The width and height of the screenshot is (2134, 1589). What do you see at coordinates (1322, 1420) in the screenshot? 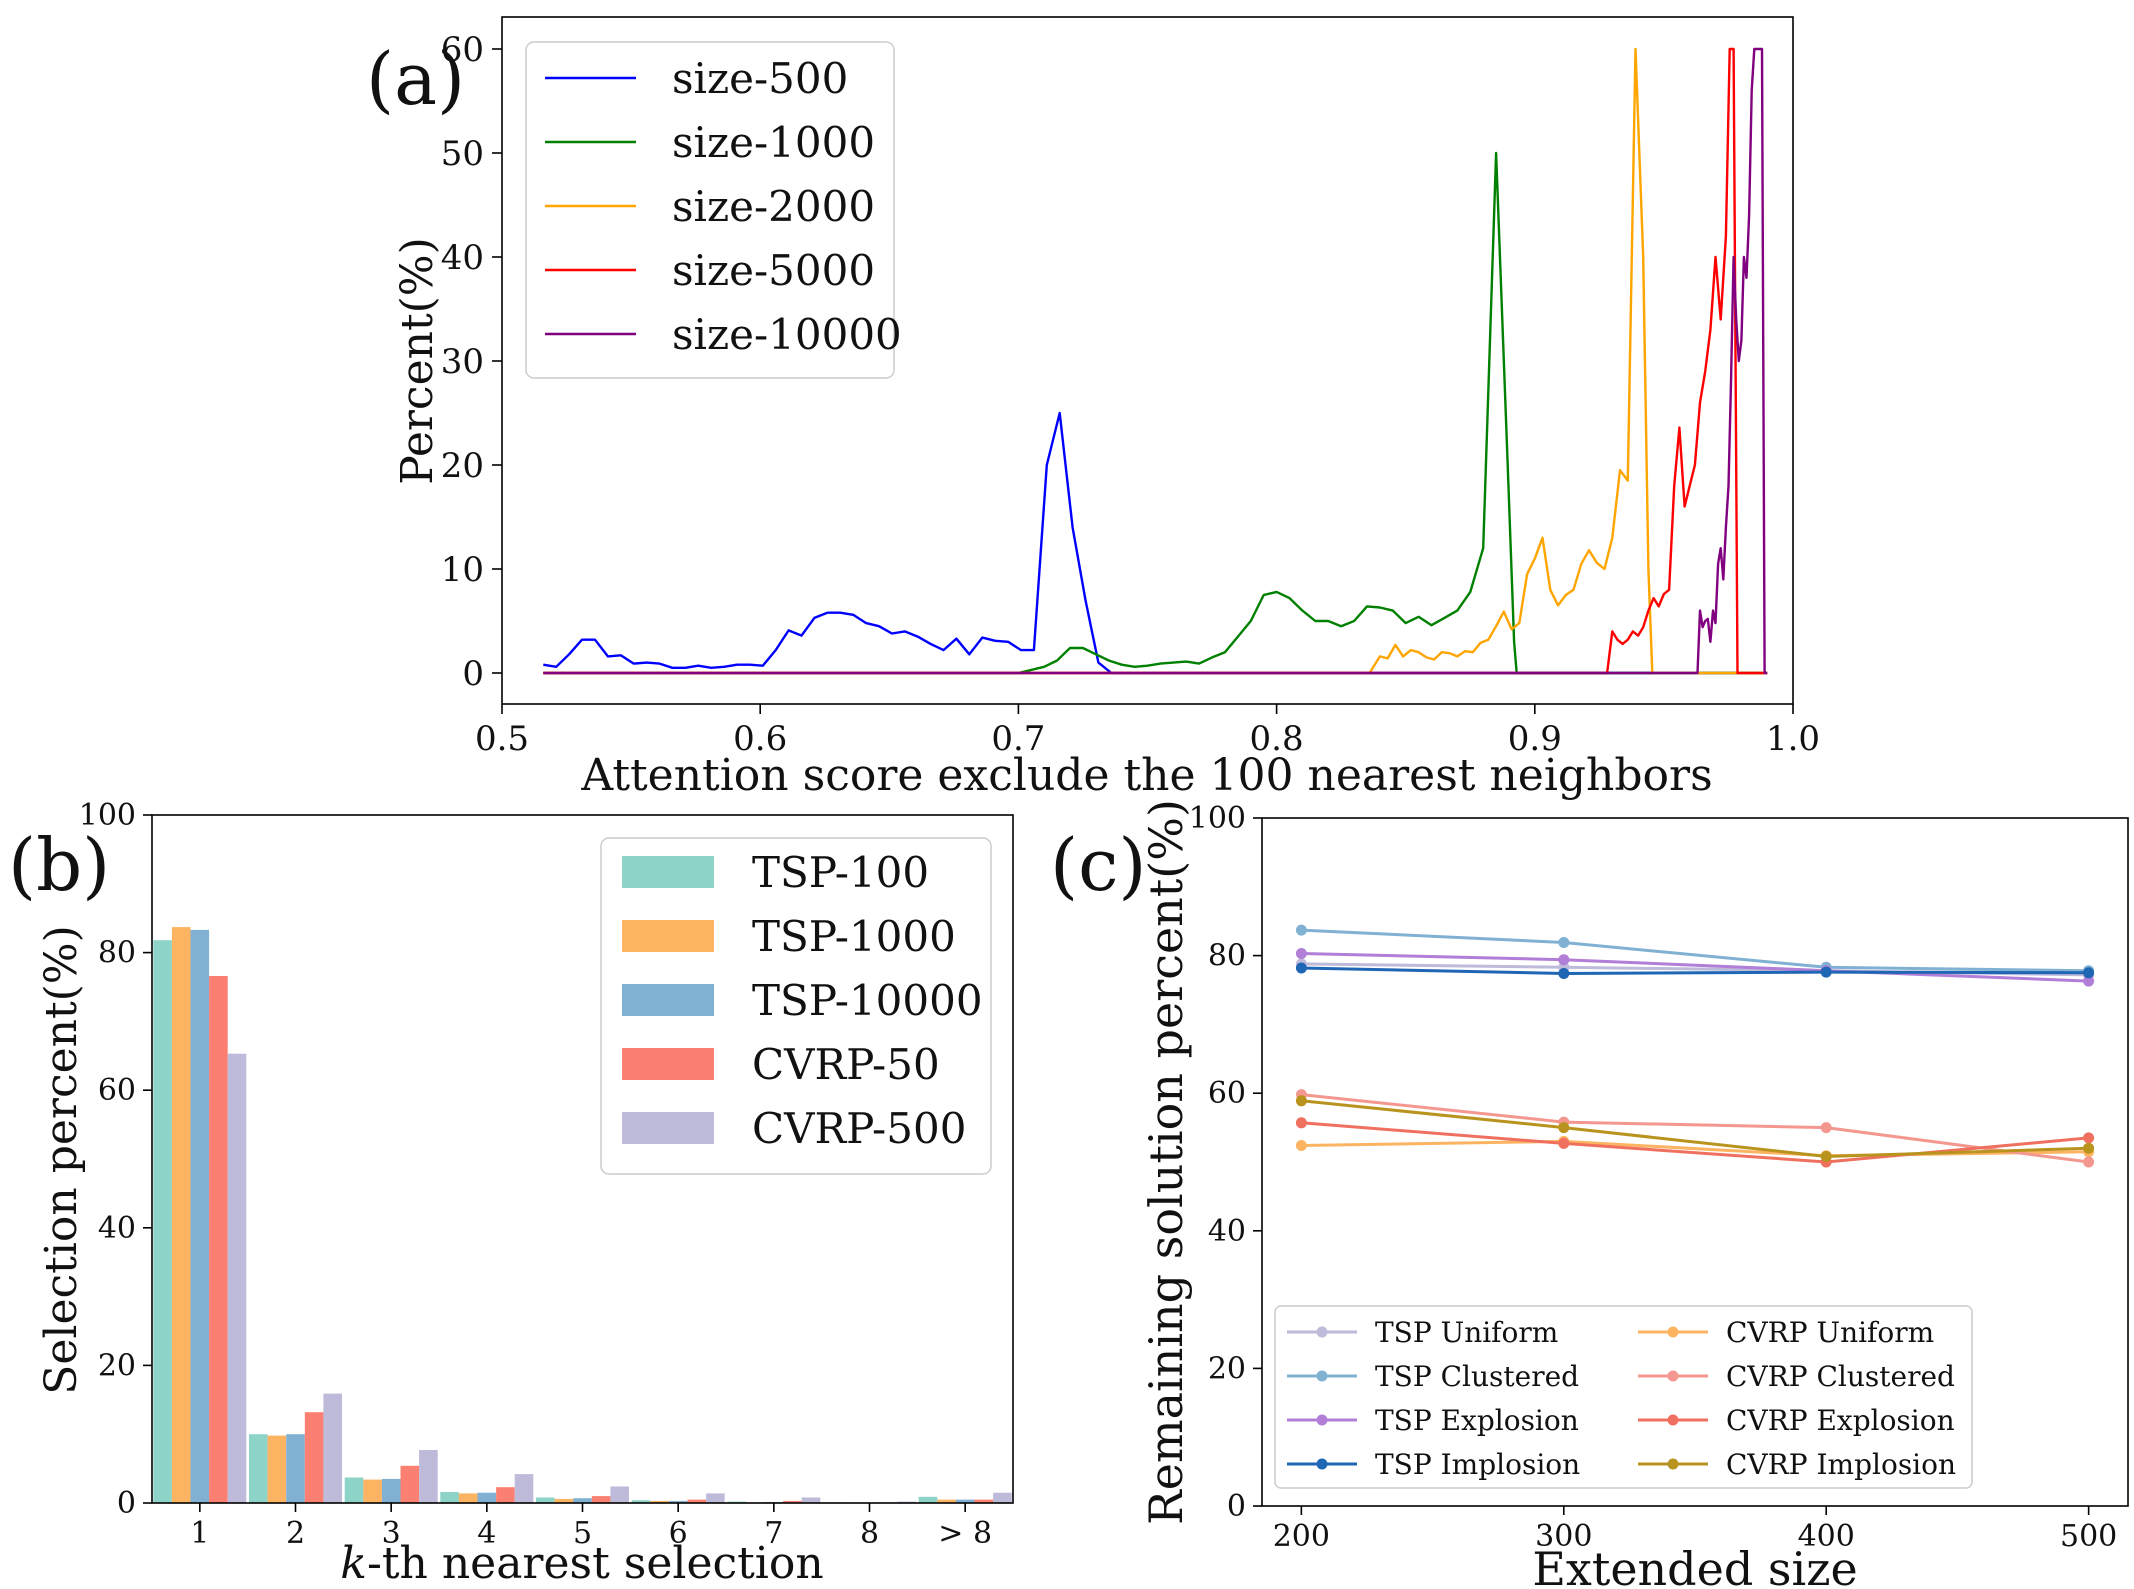
I see `legend-marker-tsp-explosion` at bounding box center [1322, 1420].